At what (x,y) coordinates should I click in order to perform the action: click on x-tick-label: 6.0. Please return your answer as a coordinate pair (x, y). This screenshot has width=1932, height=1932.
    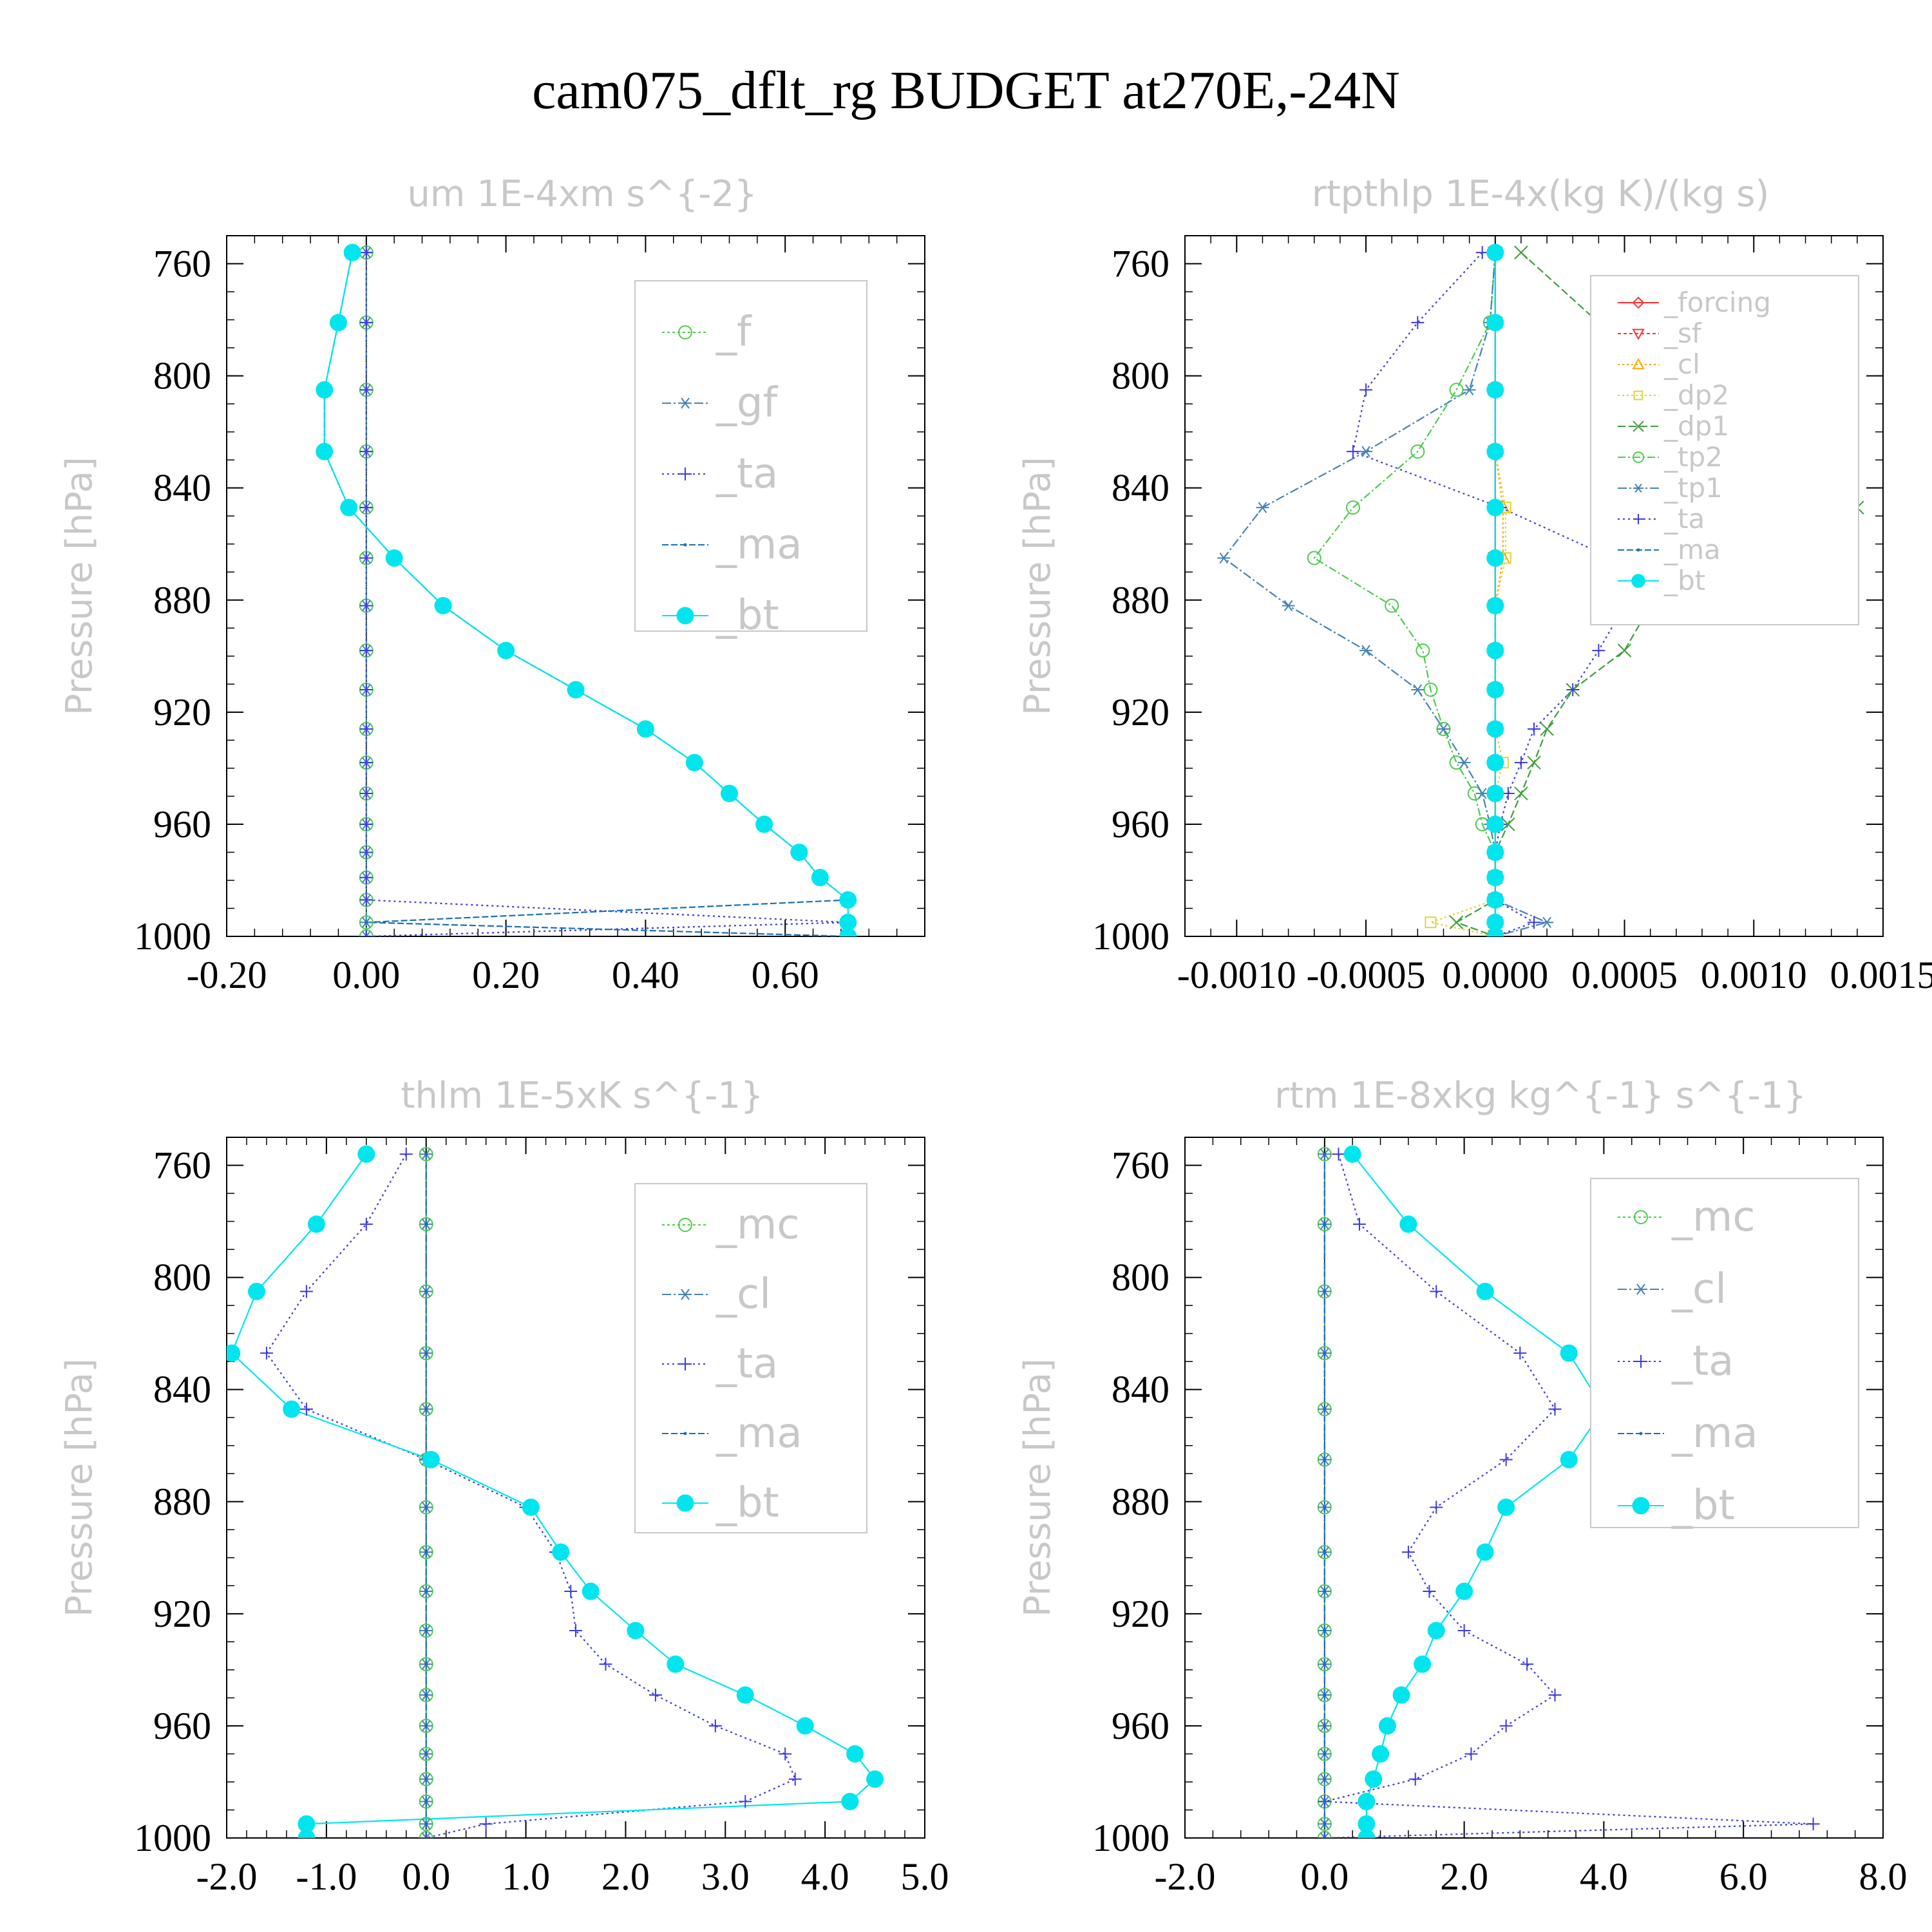
    Looking at the image, I should click on (1743, 1876).